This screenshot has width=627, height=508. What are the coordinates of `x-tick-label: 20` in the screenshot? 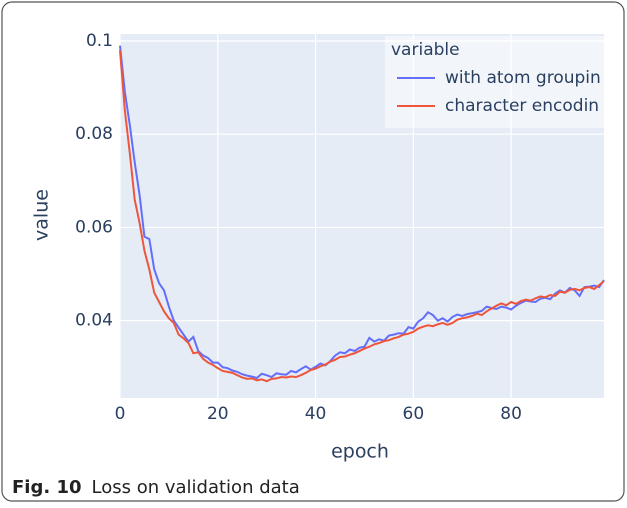 It's located at (218, 414).